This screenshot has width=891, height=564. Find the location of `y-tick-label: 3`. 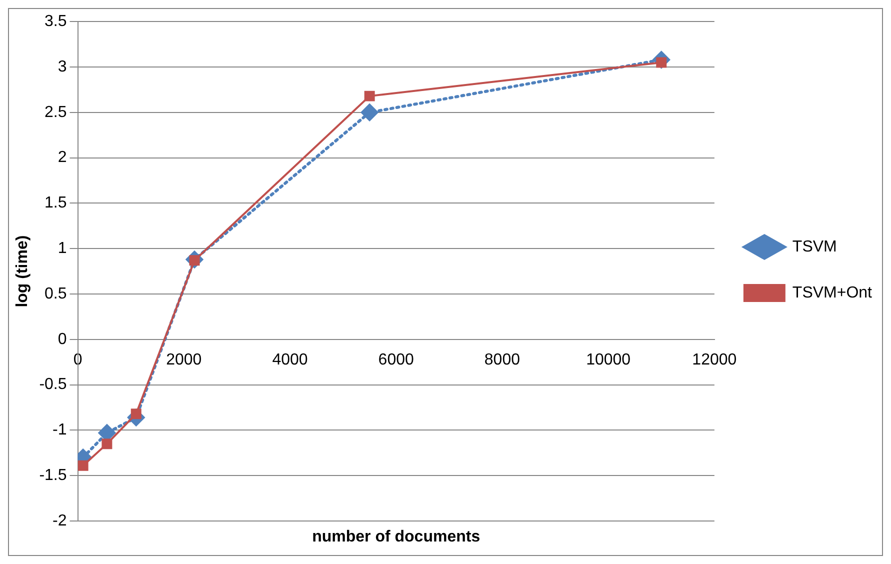

y-tick-label: 3 is located at coordinates (62, 67).